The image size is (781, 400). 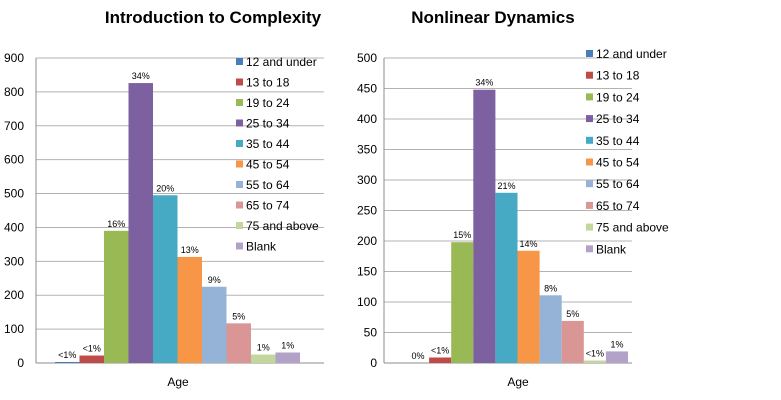 I want to click on nonlinear-y-tick-label: 350, so click(x=367, y=150).